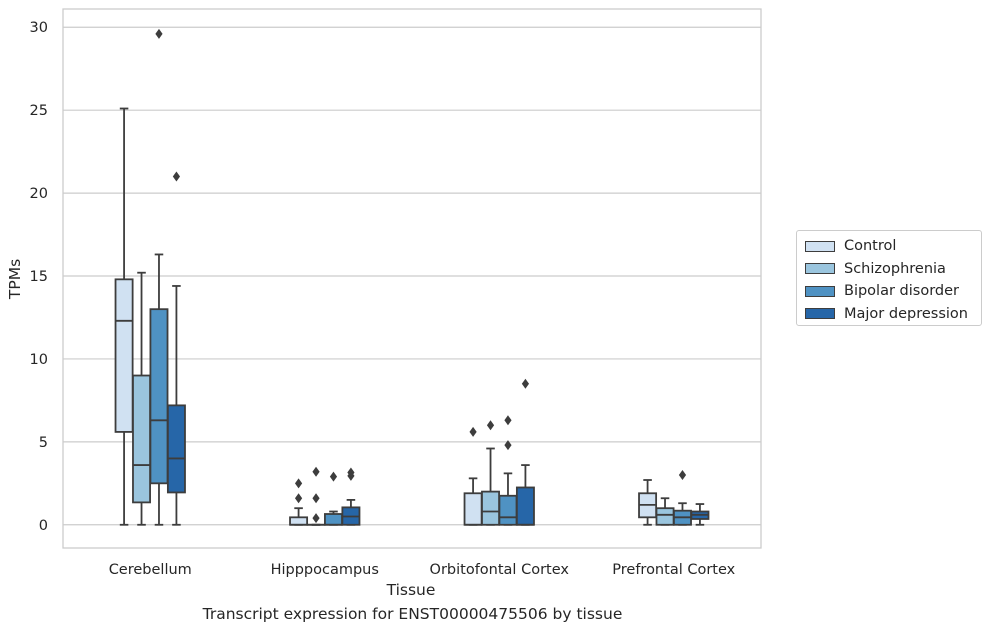 The width and height of the screenshot is (993, 634). Describe the element at coordinates (150, 570) in the screenshot. I see `x-tick-label-cerebellum: Cerebellum` at that location.